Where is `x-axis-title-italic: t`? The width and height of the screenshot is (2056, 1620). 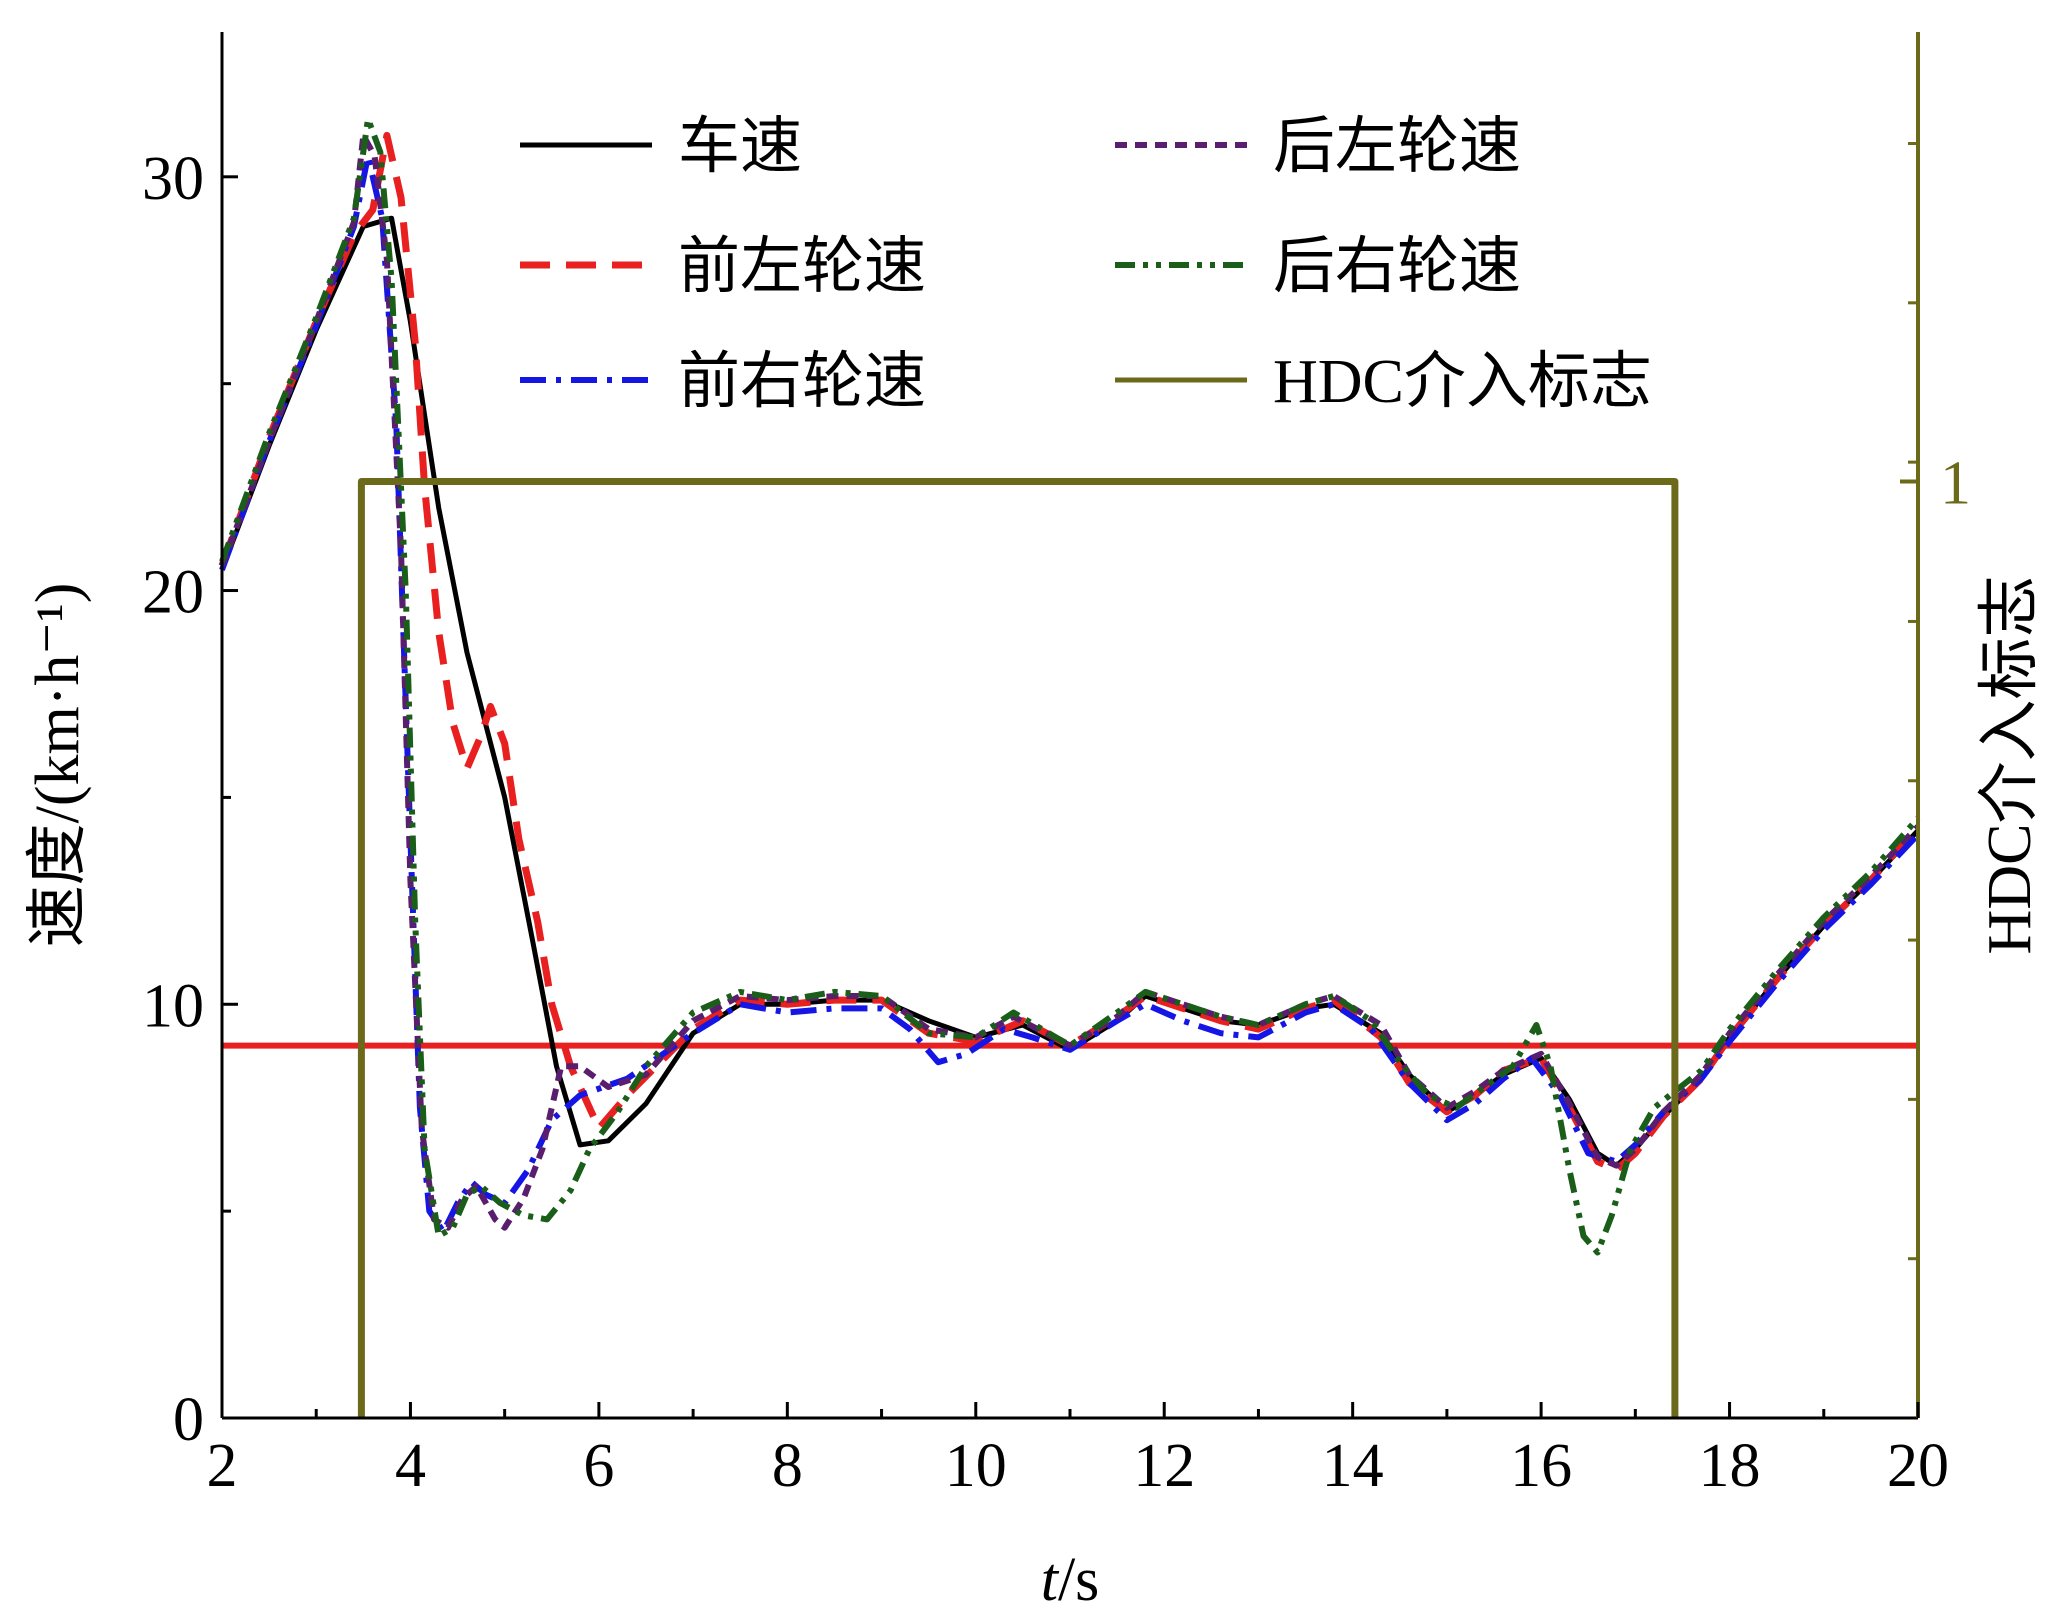 x-axis-title-italic: t is located at coordinates (1050, 1580).